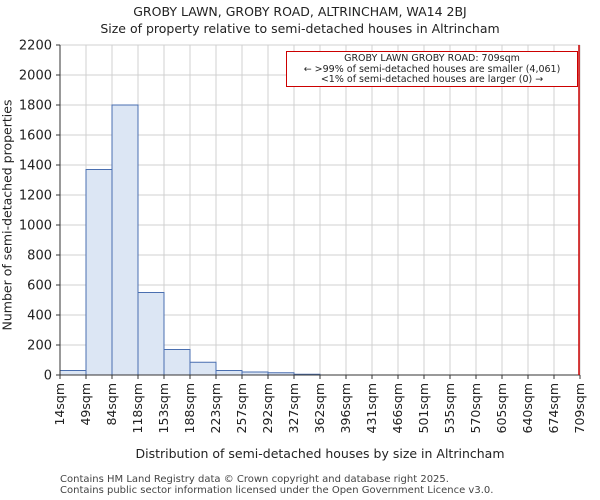  What do you see at coordinates (35, 106) in the screenshot?
I see `y-tick-label: 1800` at bounding box center [35, 106].